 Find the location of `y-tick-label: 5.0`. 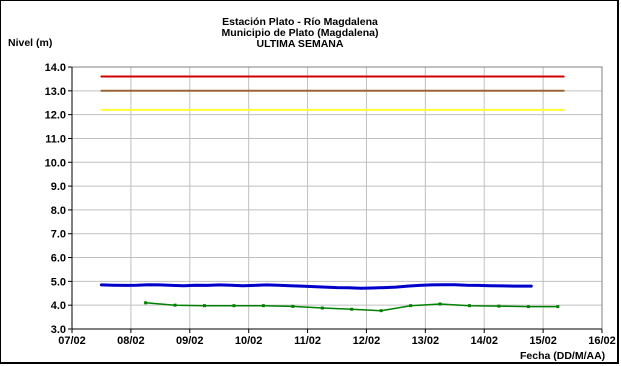

y-tick-label: 5.0 is located at coordinates (58, 282).